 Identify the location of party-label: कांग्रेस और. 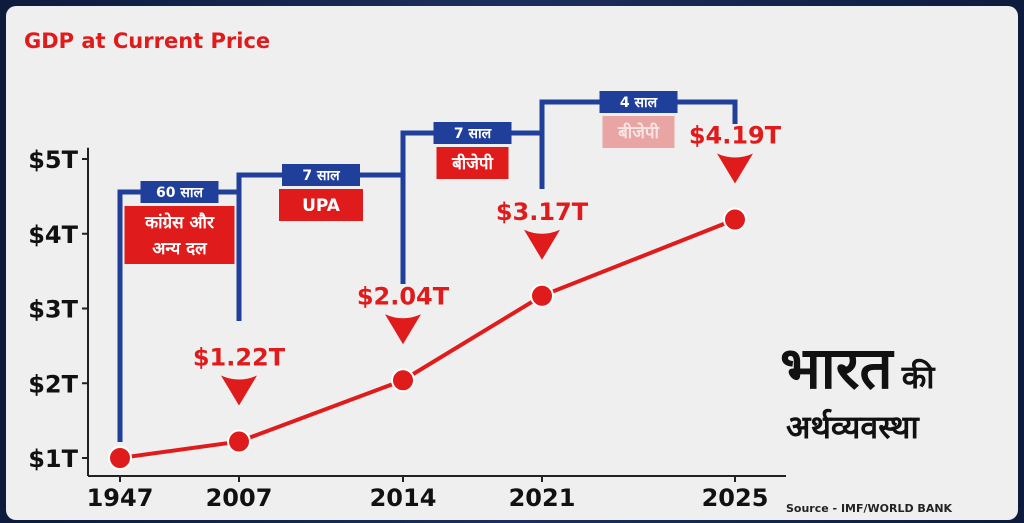
(179, 222).